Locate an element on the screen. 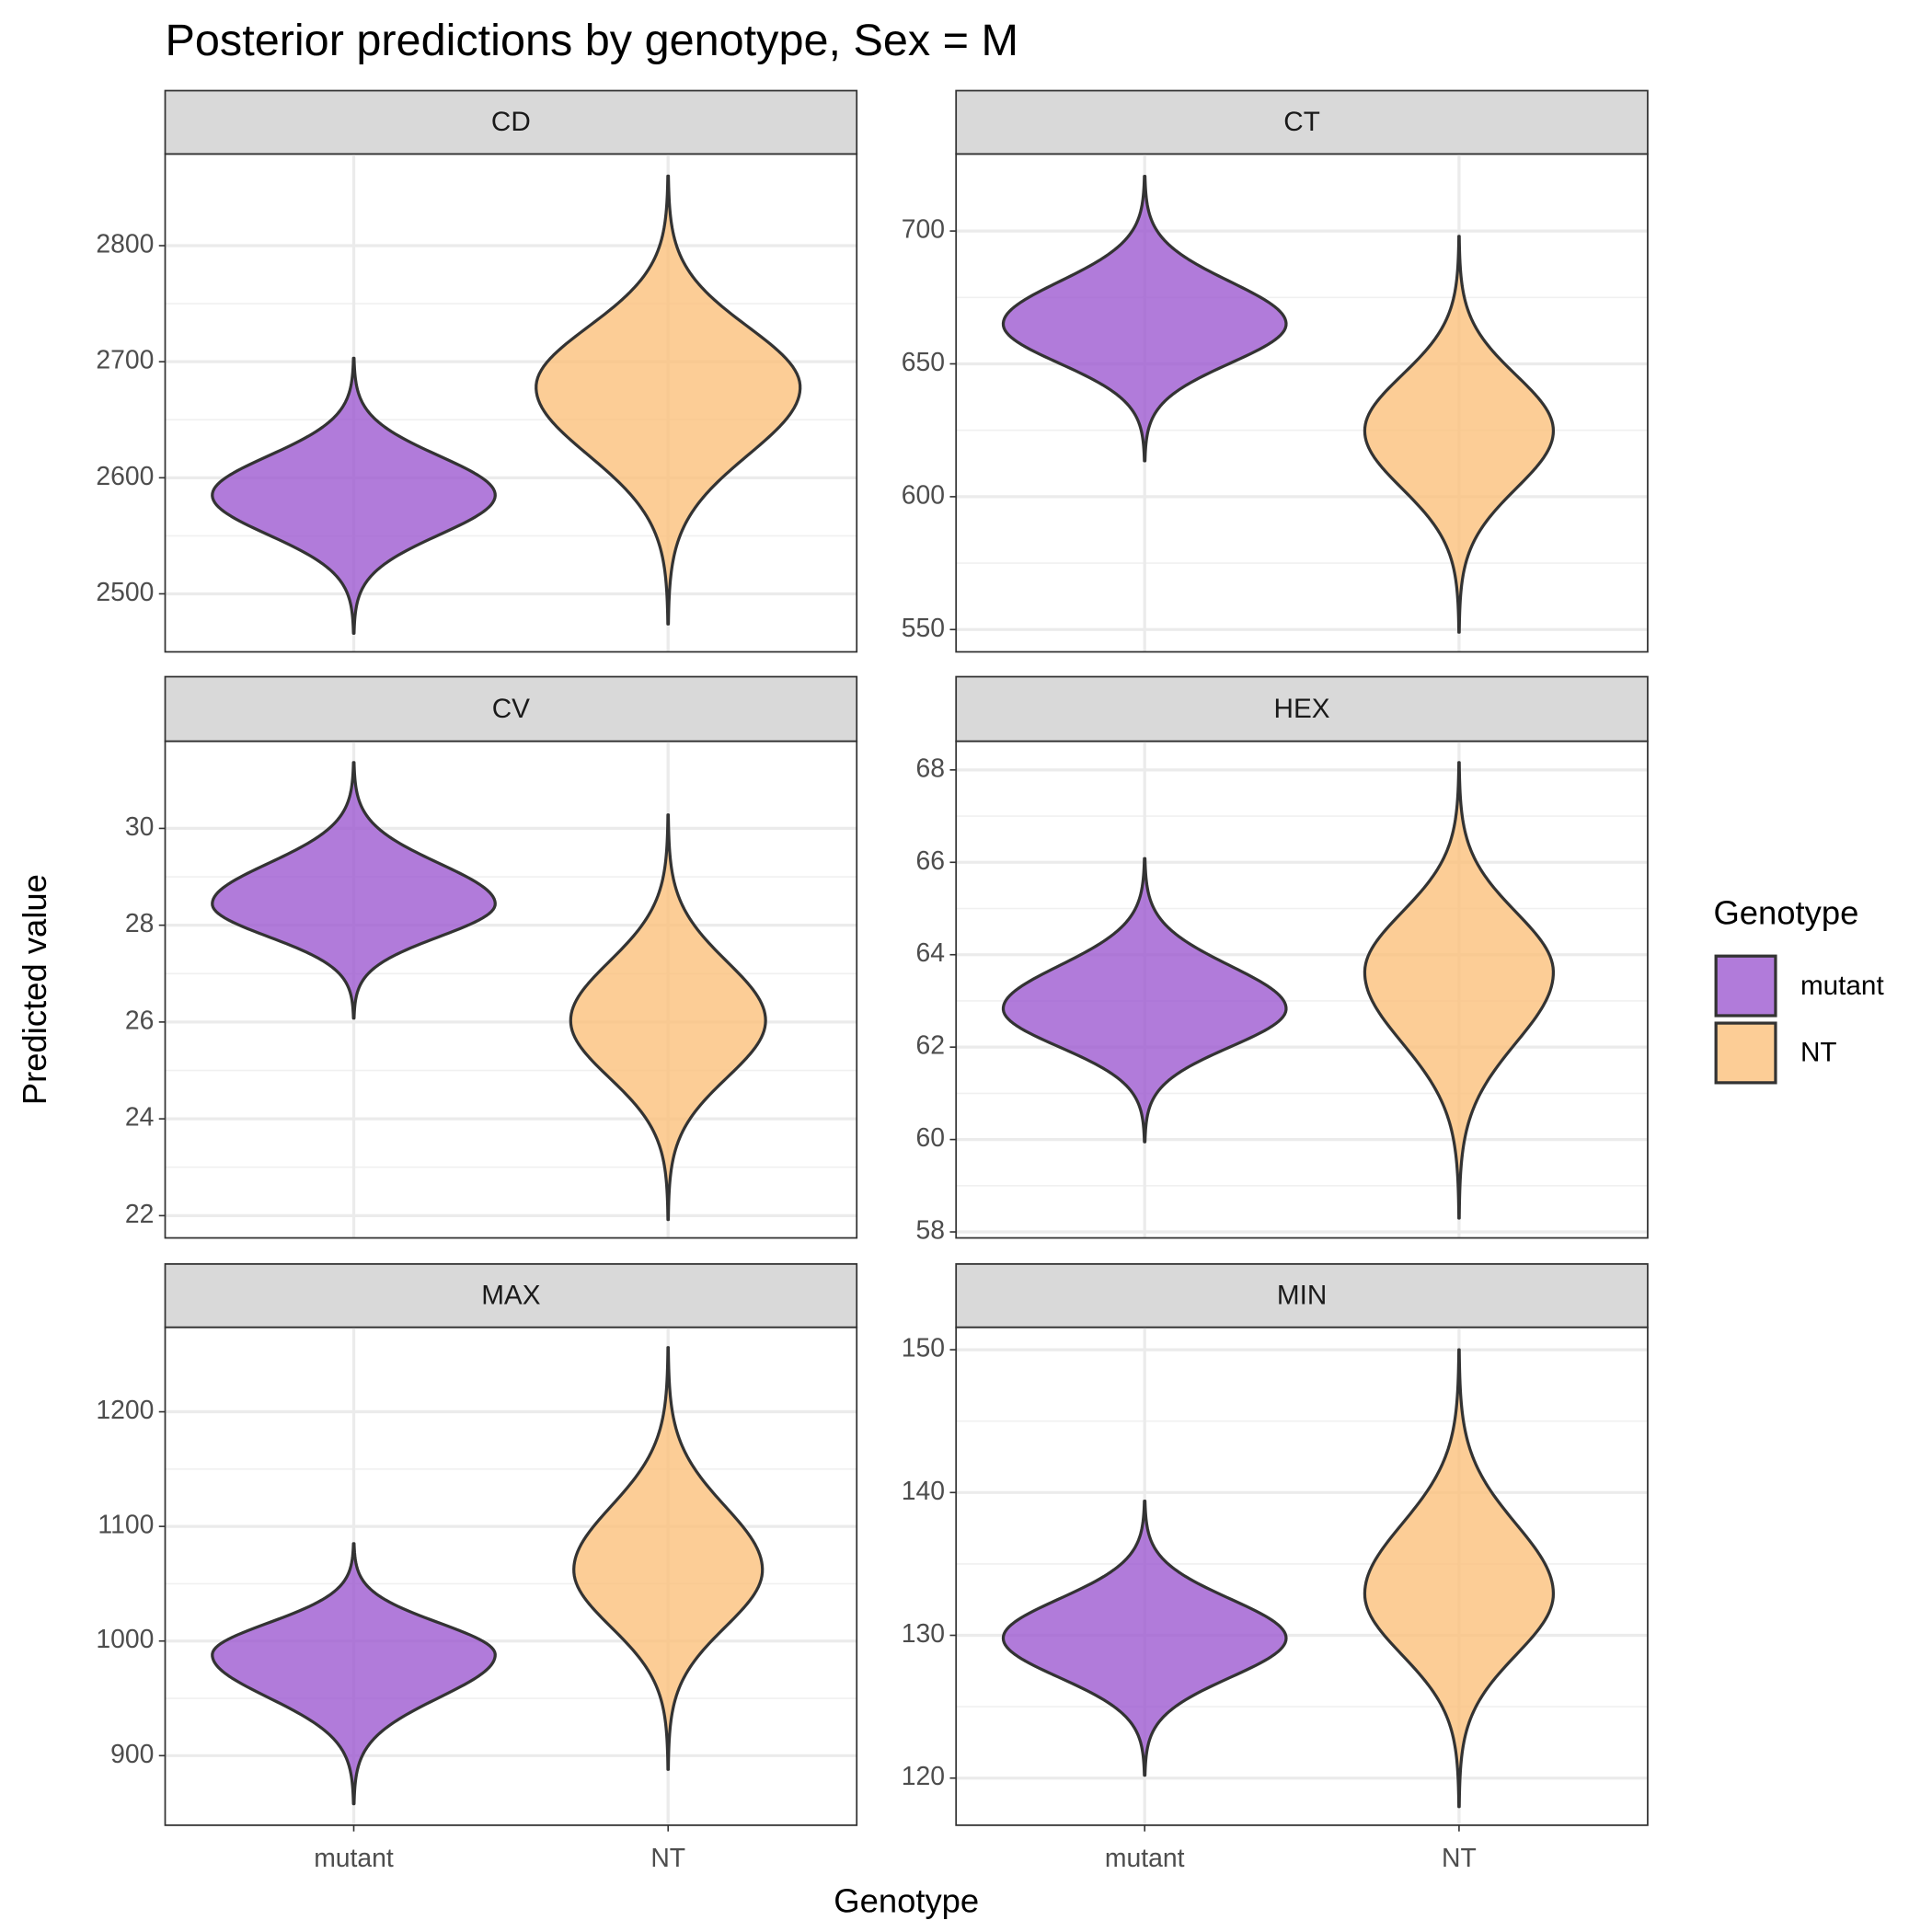 This screenshot has height=1932, width=1932. y-tick-label: 60 is located at coordinates (931, 1138).